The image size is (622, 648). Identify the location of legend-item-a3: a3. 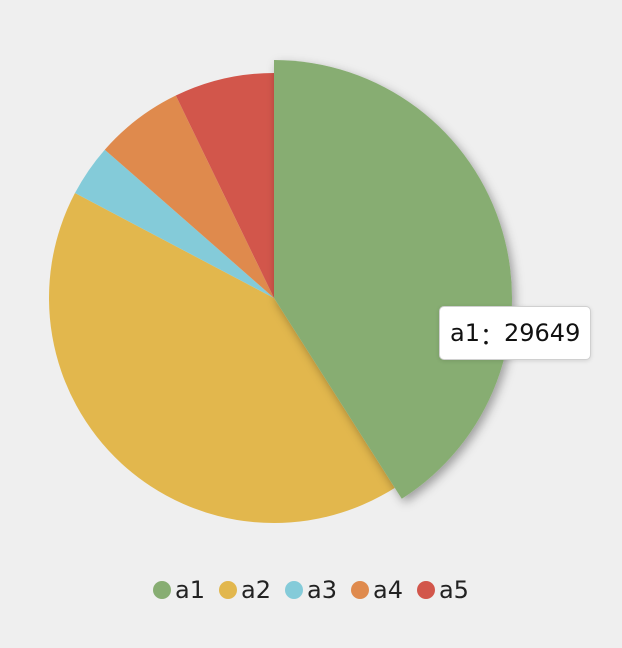
(311, 590).